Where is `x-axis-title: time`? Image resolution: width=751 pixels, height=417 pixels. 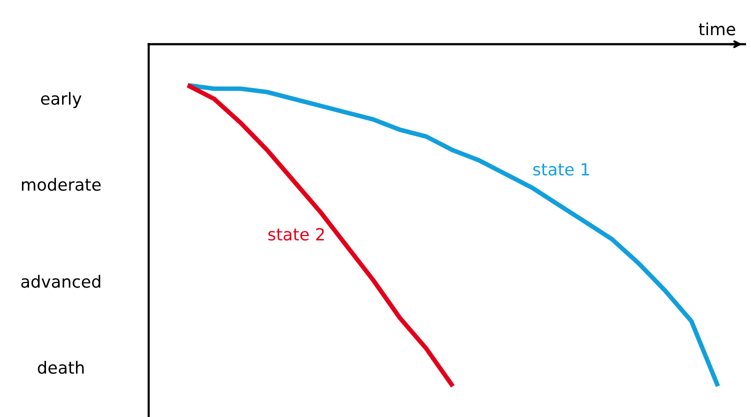 x-axis-title: time is located at coordinates (717, 29).